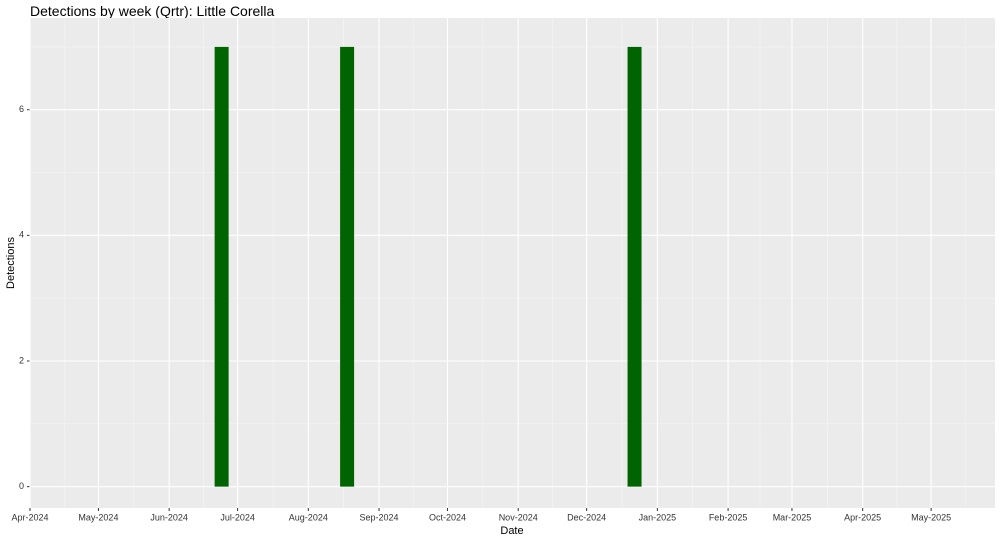 The image size is (1000, 543). What do you see at coordinates (792, 517) in the screenshot?
I see `x-tick-label: Mar-2025` at bounding box center [792, 517].